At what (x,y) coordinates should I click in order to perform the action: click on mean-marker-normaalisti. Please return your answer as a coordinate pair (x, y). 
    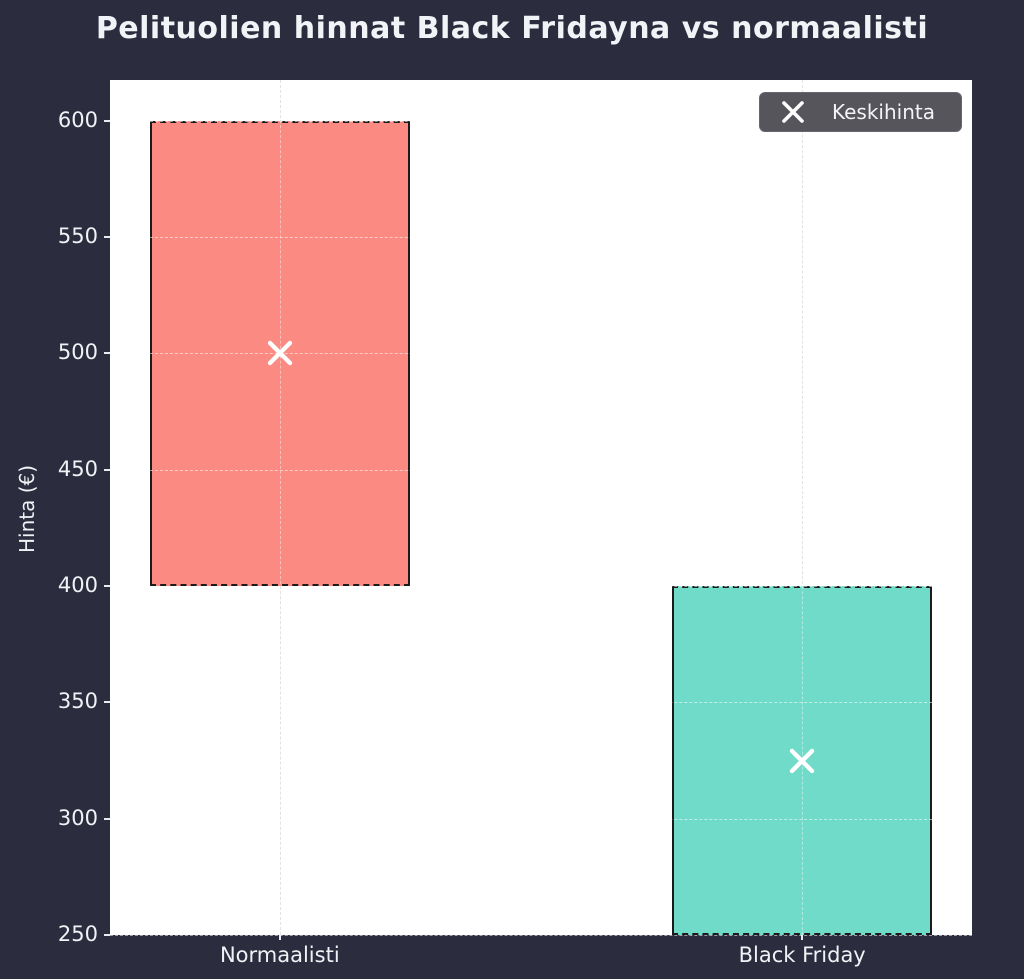
    Looking at the image, I should click on (280, 353).